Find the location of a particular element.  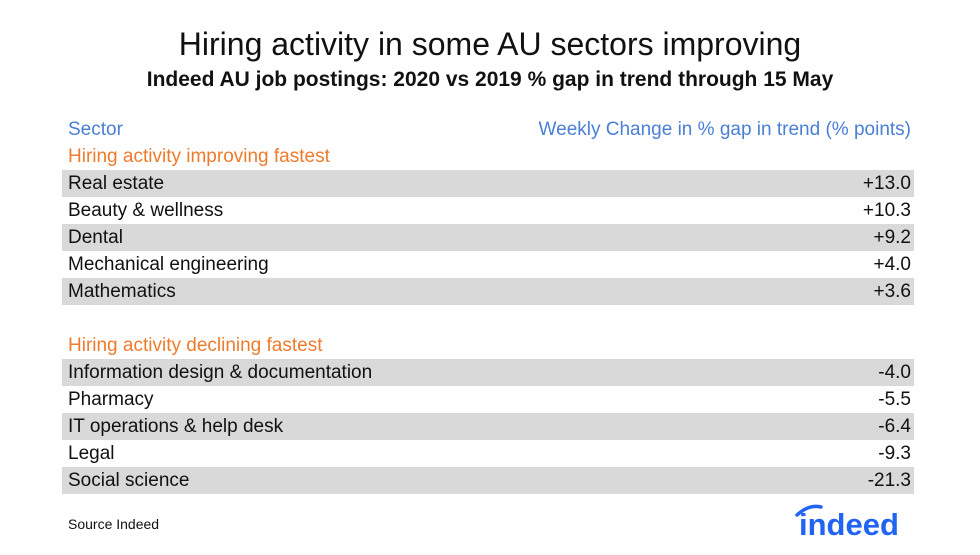

change-value: -9.3 is located at coordinates (894, 453).